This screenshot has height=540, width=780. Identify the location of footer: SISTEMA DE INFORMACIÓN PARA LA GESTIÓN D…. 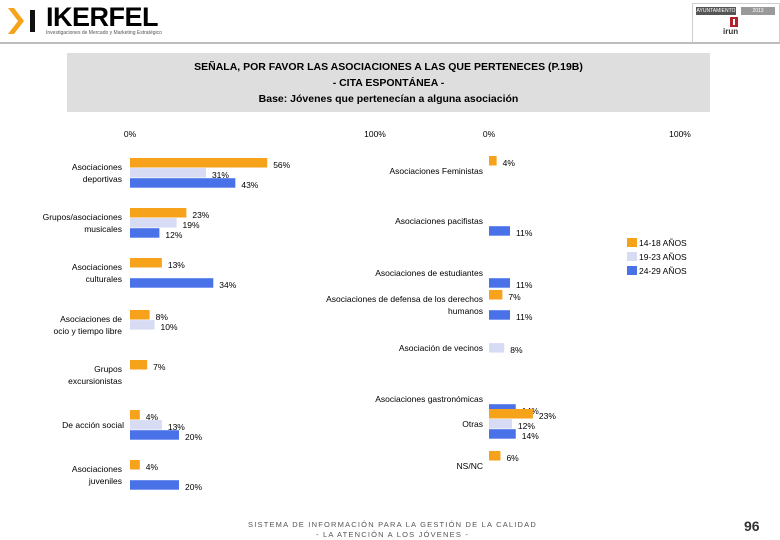
(392, 530).